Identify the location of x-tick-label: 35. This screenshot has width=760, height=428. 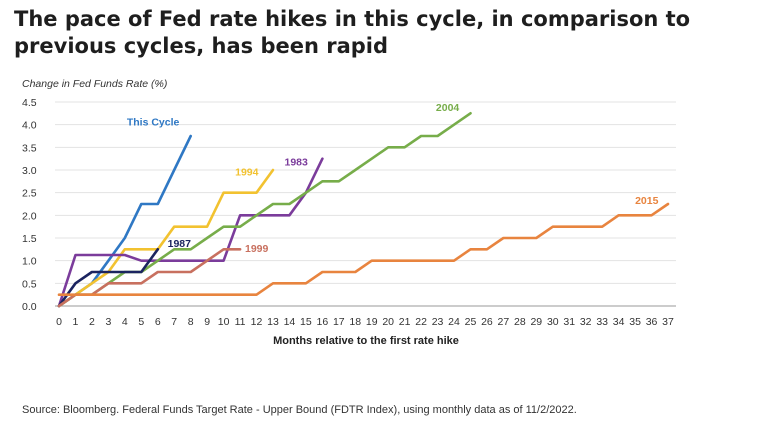
(635, 322).